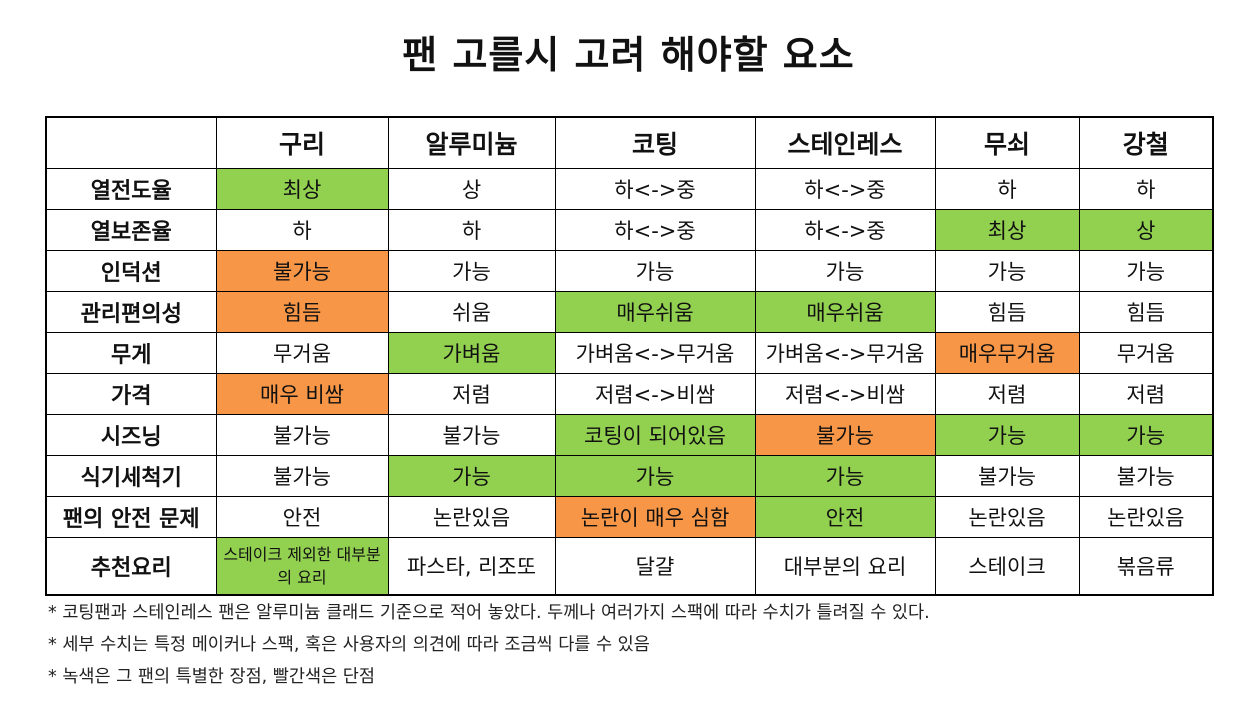  Describe the element at coordinates (845, 566) in the screenshot. I see `table-cell: 대부분의 요리` at that location.